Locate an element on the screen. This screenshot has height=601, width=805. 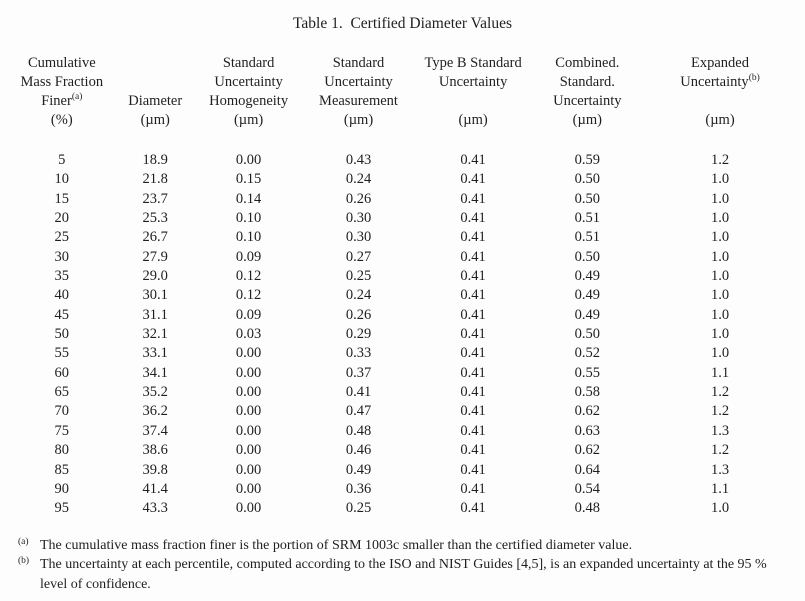
table-row: 85 39.8 0.00 0.49 0.41 0.64 1.3 is located at coordinates (402, 470).